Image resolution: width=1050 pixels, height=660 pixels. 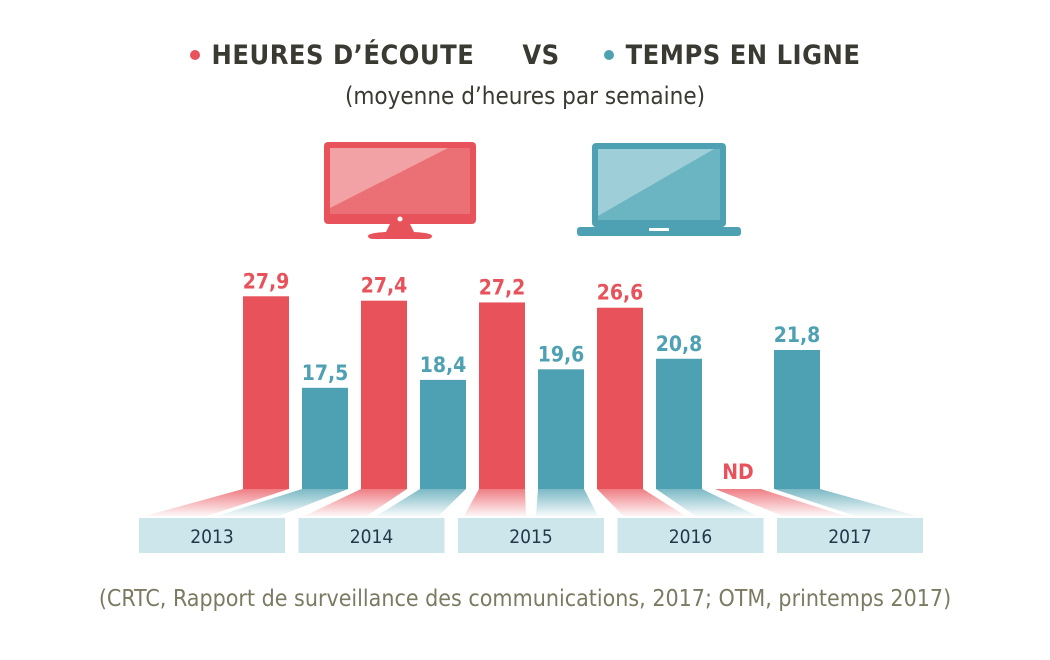 I want to click on series2-legend-label: TEMPS EN LIGNE, so click(x=743, y=55).